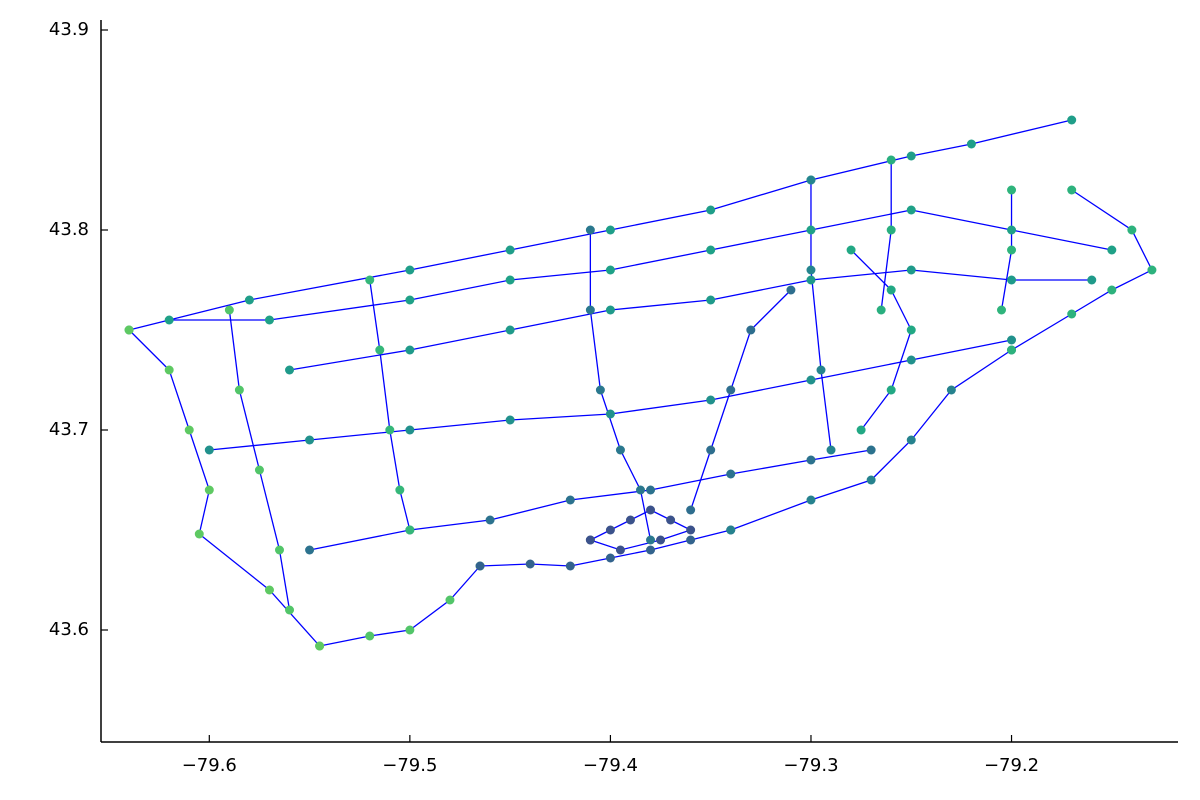 This screenshot has width=1200, height=800. What do you see at coordinates (69, 229) in the screenshot?
I see `y-tick-label: 43.8` at bounding box center [69, 229].